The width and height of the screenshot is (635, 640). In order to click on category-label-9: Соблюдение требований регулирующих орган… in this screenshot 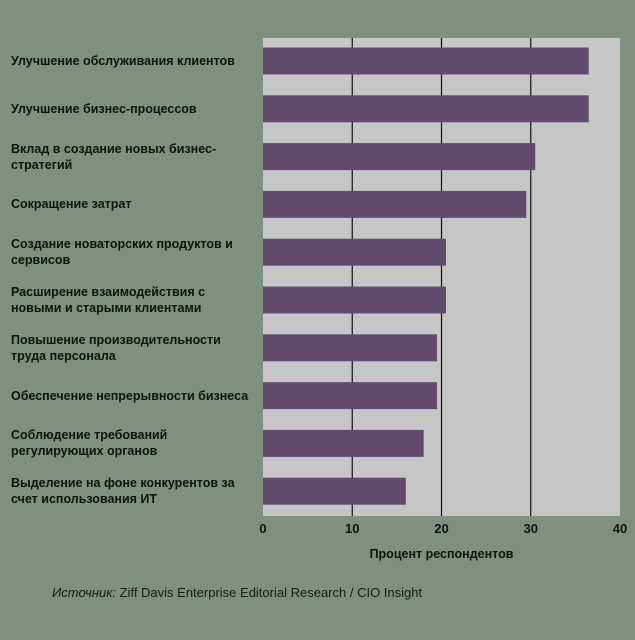, I will do `click(89, 443)`.